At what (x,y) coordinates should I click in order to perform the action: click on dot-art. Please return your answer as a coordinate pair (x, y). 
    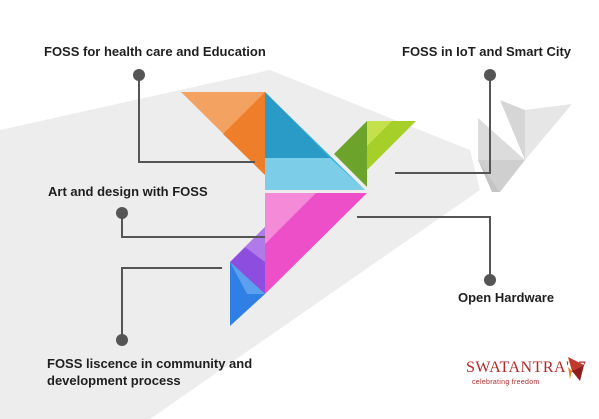
    Looking at the image, I should click on (122, 213).